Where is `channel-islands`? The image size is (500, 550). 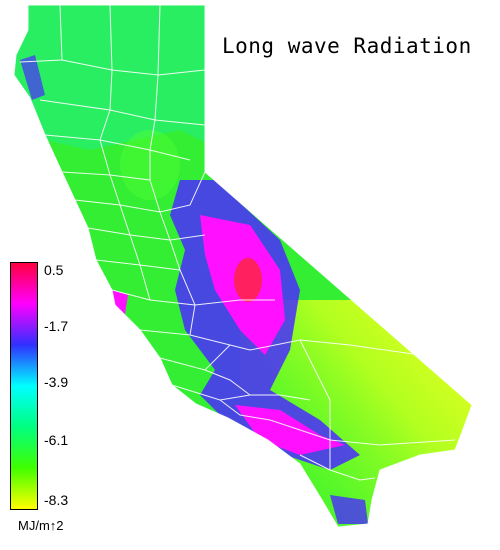
channel-islands is located at coordinates (224, 476).